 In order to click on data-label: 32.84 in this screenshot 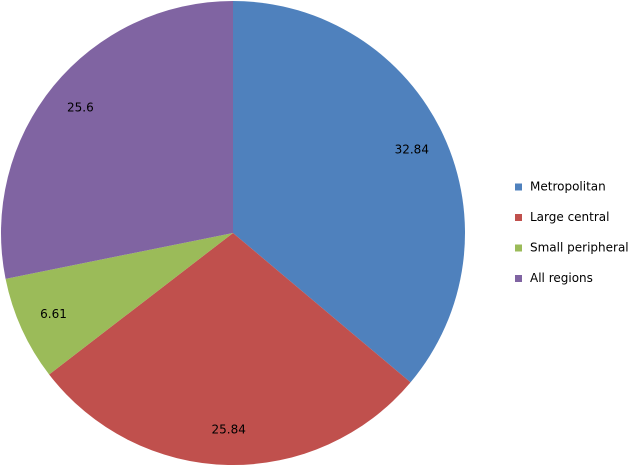, I will do `click(412, 149)`.